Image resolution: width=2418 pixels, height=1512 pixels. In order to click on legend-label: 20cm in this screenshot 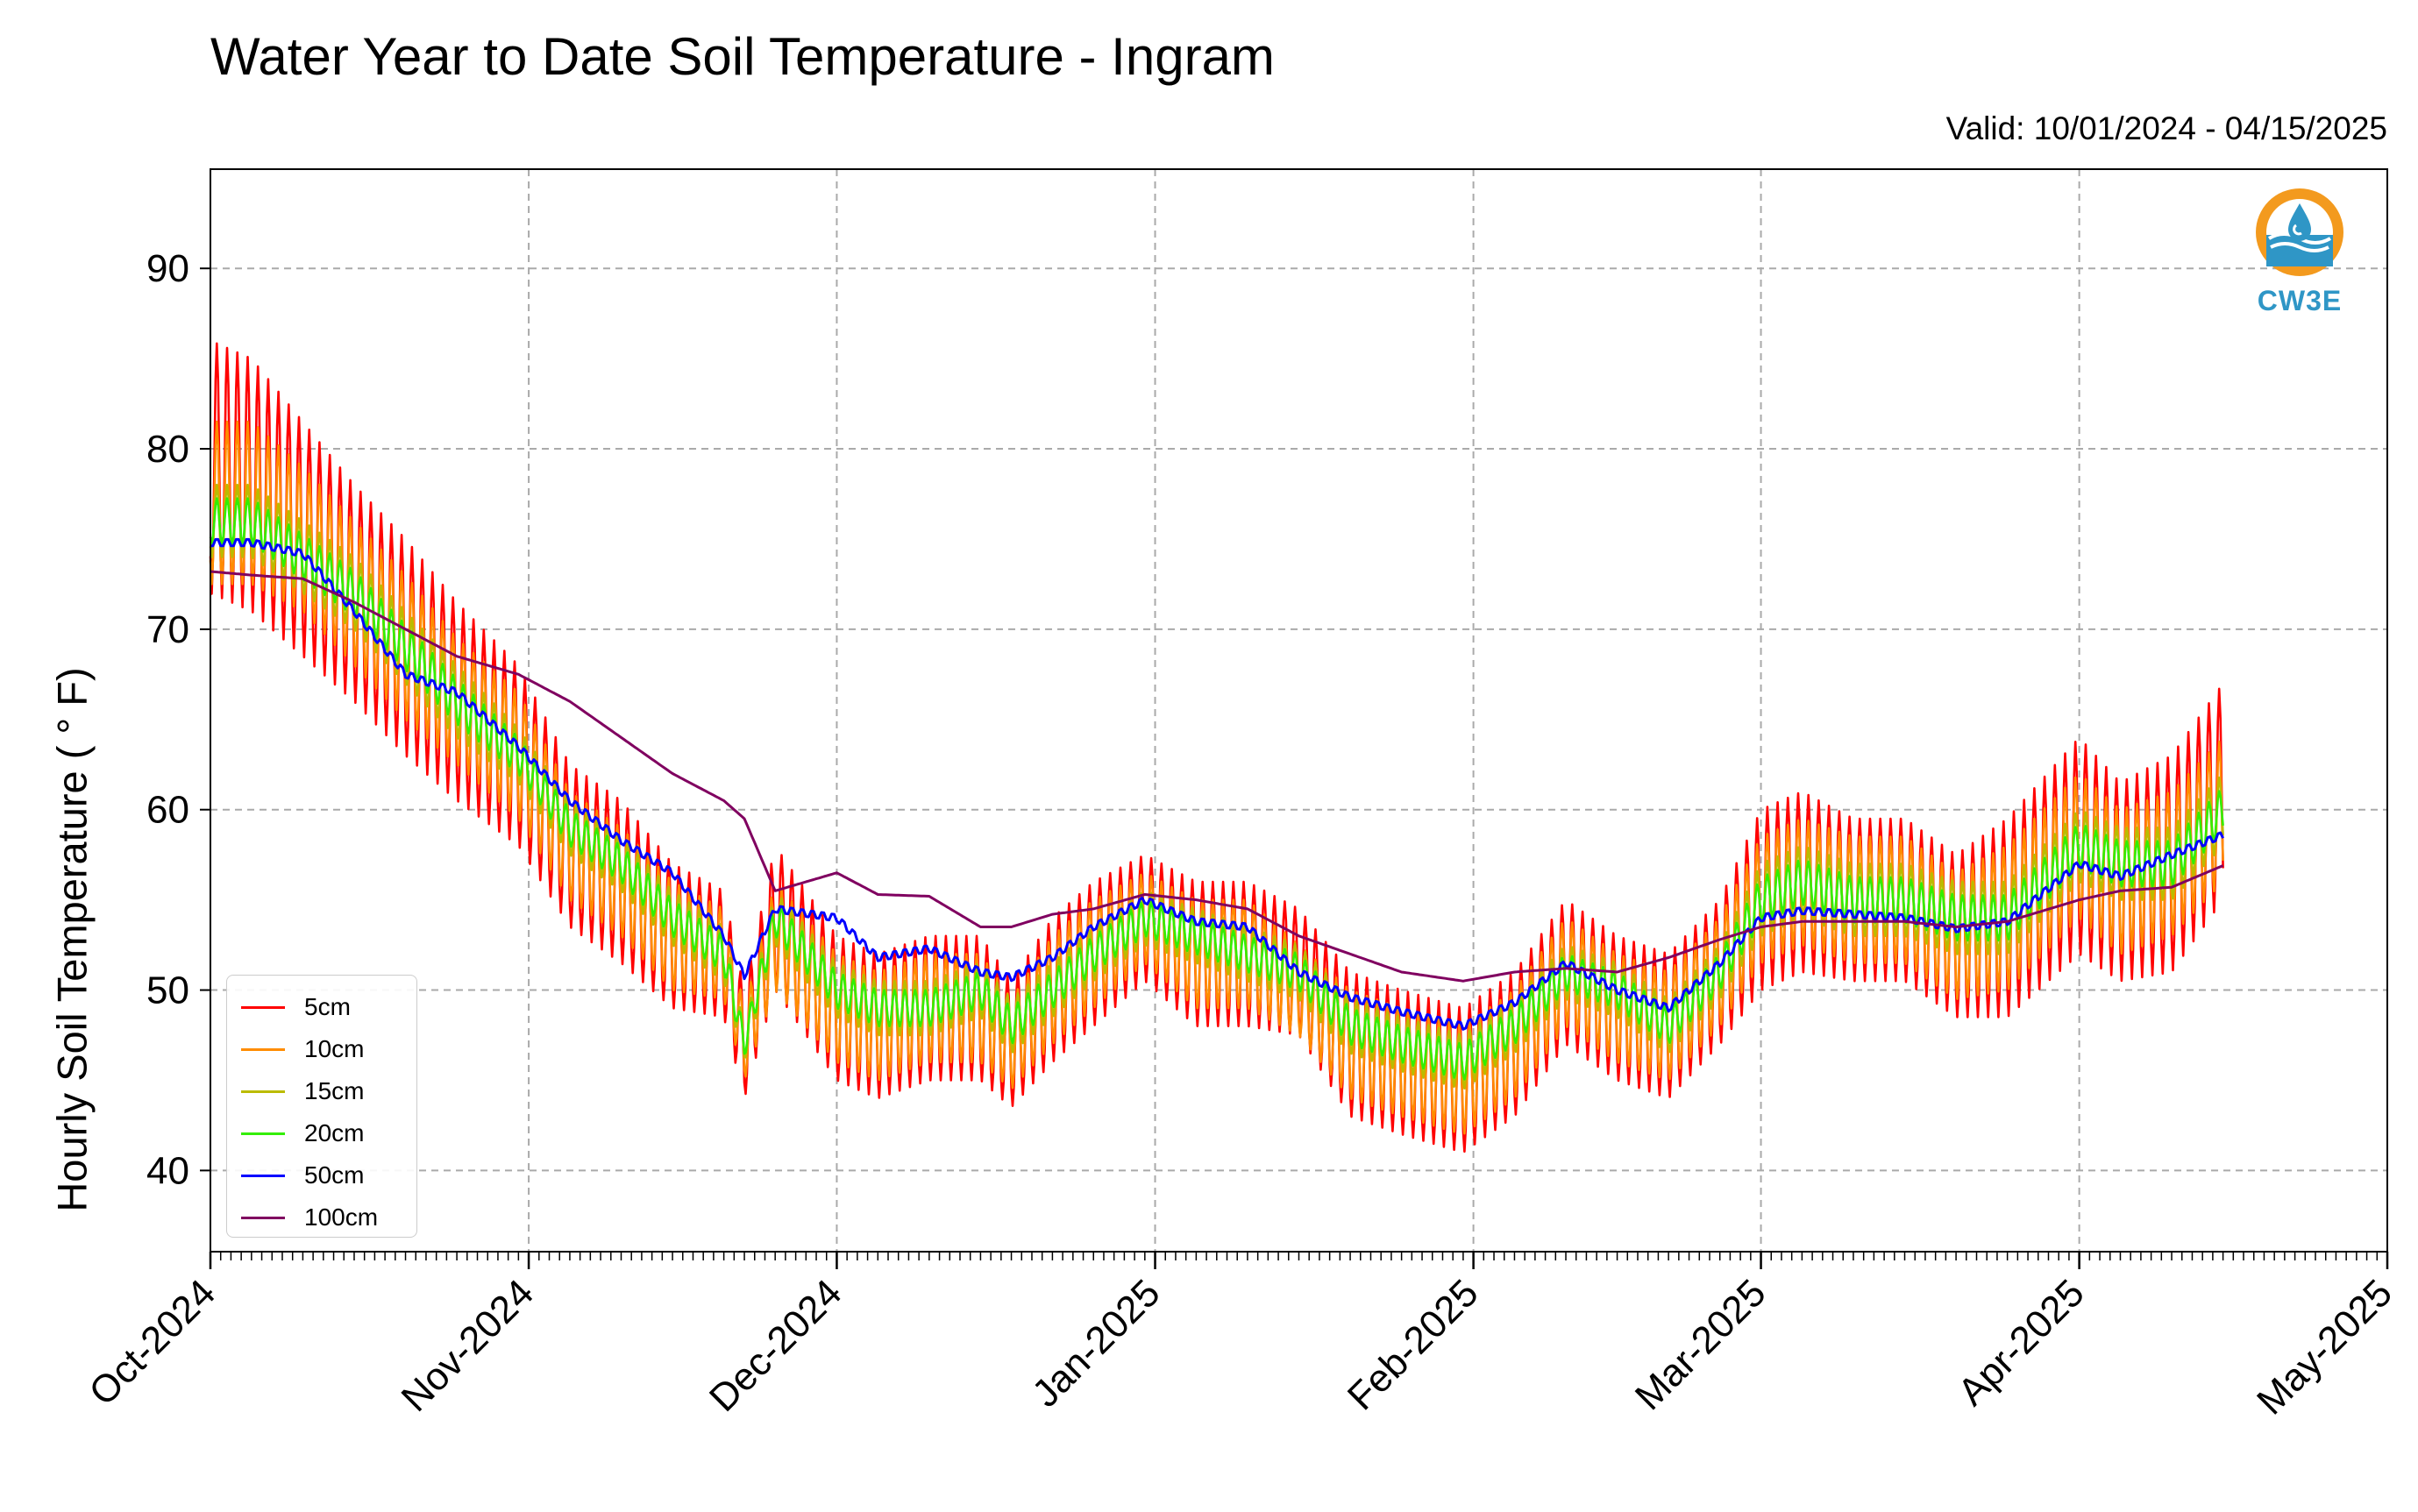, I will do `click(334, 1132)`.